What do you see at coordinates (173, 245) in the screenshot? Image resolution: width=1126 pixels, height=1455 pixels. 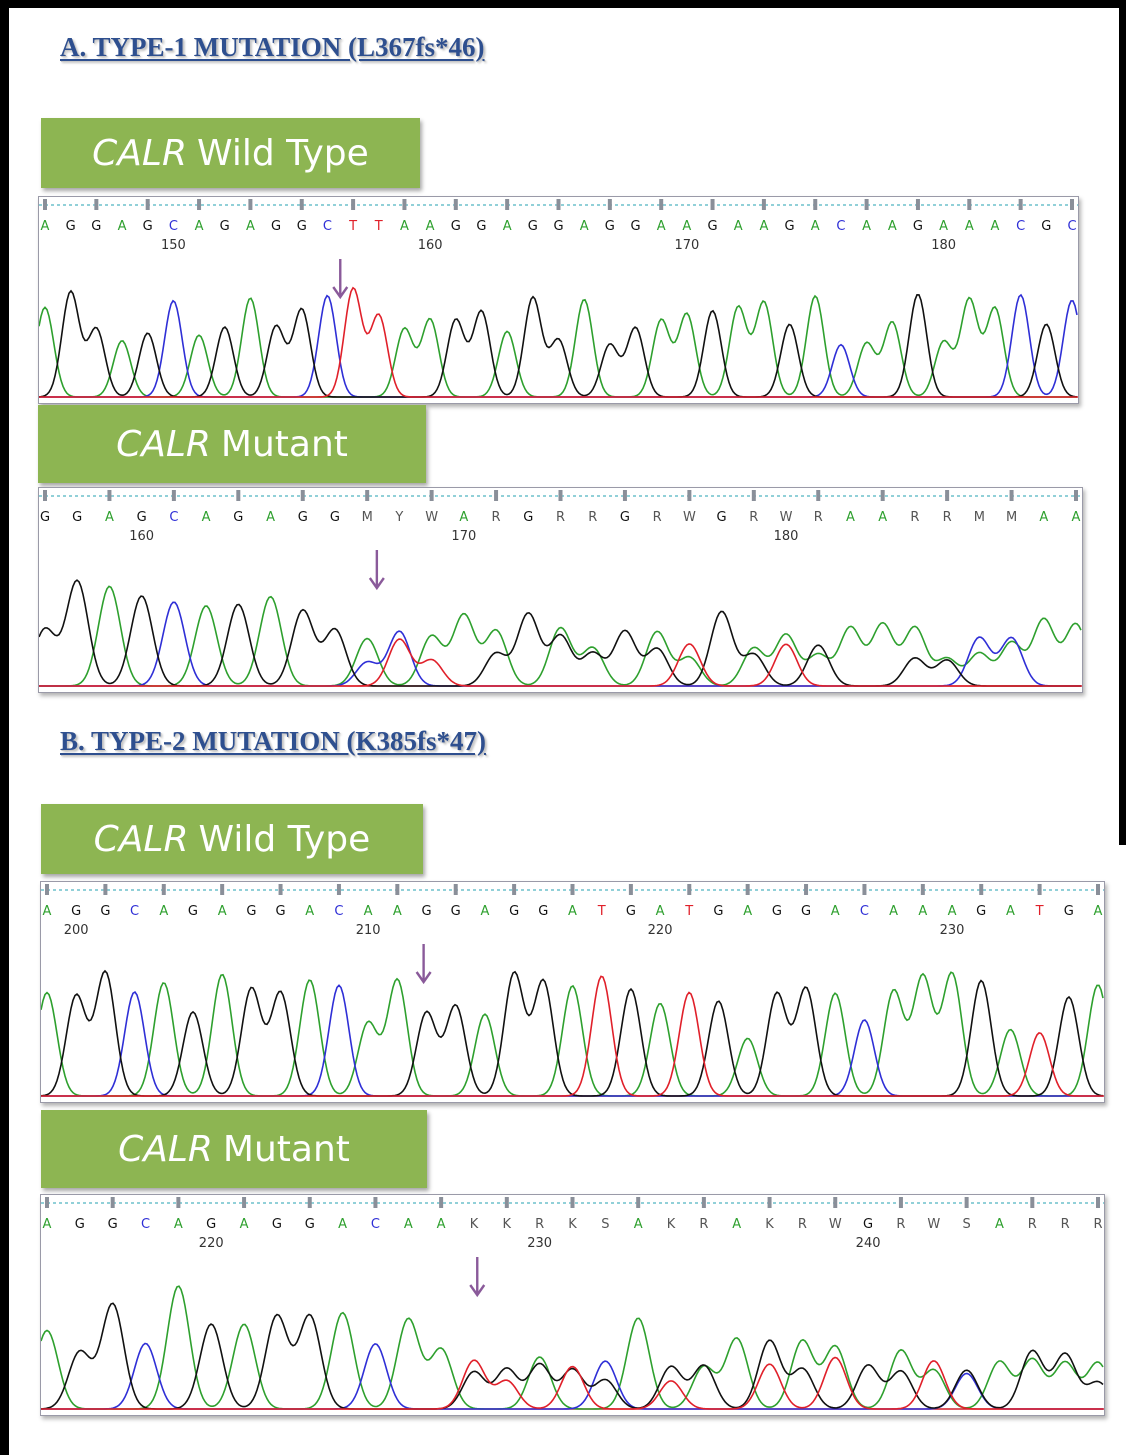 I see `position-label: 150` at bounding box center [173, 245].